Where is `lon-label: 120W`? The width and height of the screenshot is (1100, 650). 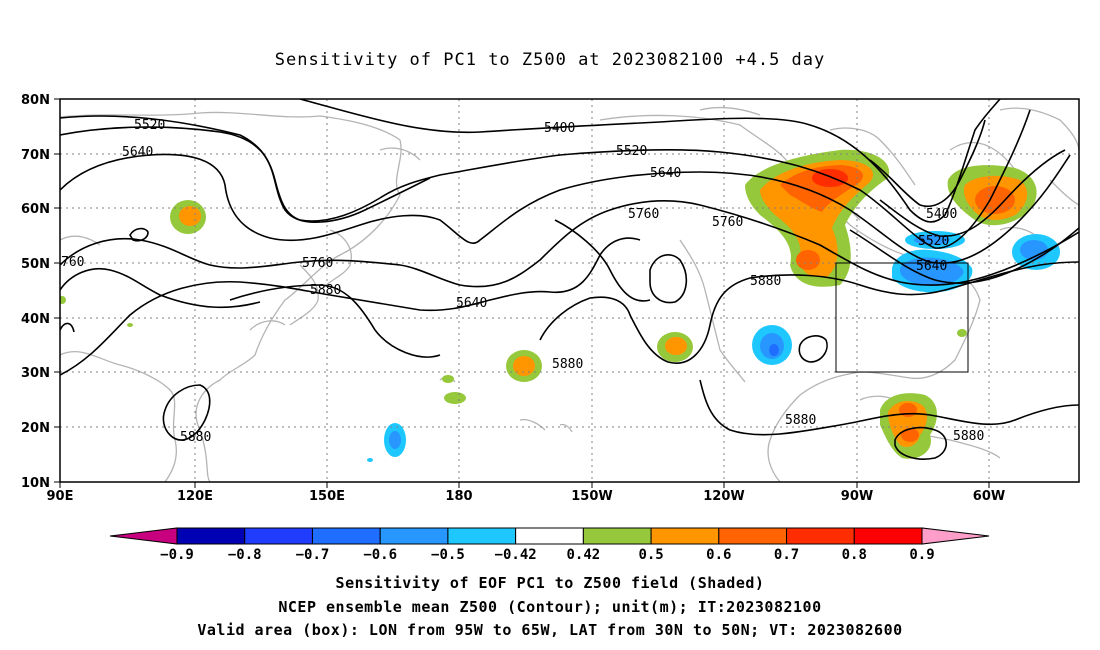
lon-label: 120W is located at coordinates (723, 496).